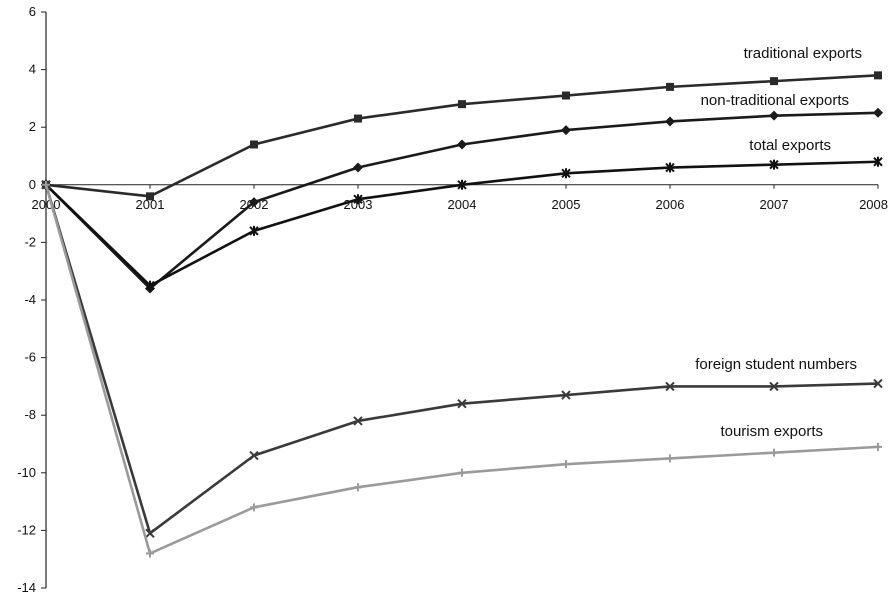 Image resolution: width=892 pixels, height=603 pixels. I want to click on series-label-2: total exports, so click(790, 145).